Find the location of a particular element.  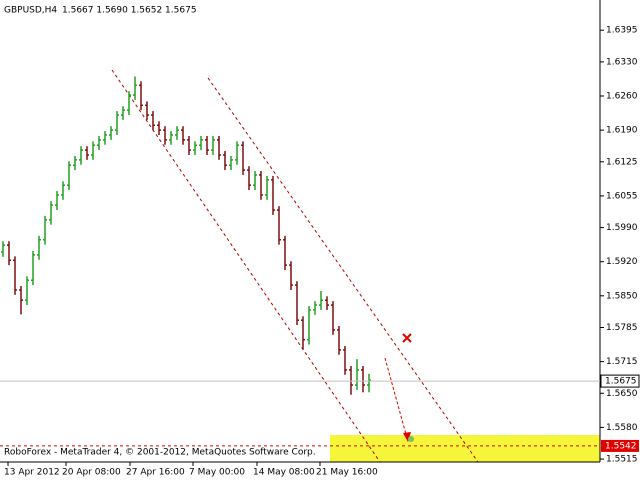

y-tick-label: 1.6125 is located at coordinates (622, 162).